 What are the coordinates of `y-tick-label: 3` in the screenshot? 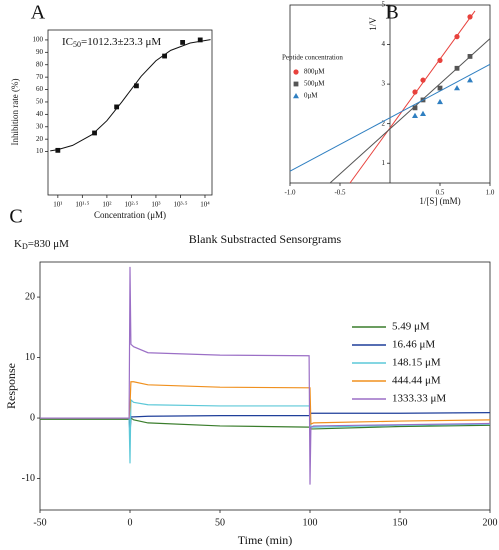 It's located at (384, 84).